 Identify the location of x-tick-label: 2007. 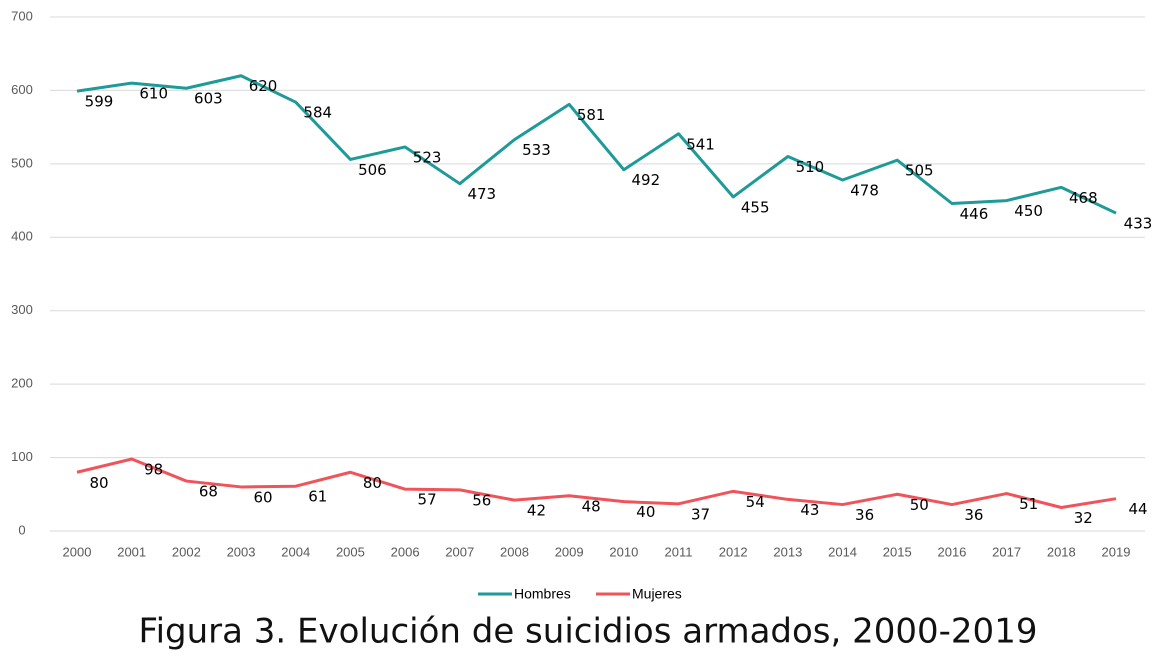
(459, 551).